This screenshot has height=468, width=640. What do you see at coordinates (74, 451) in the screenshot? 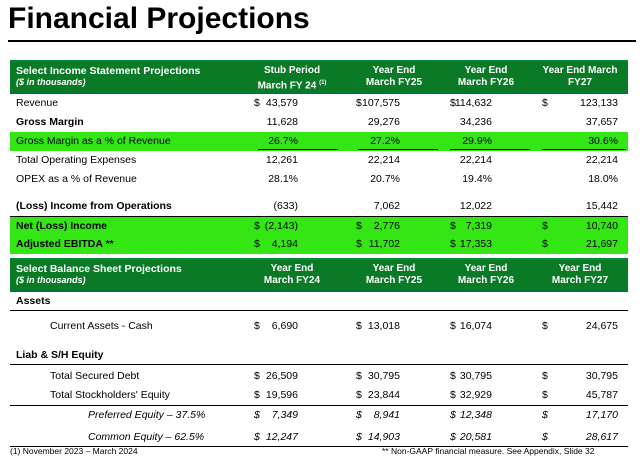
I see `footnote-left: (1) November 2023 – March 2024` at bounding box center [74, 451].